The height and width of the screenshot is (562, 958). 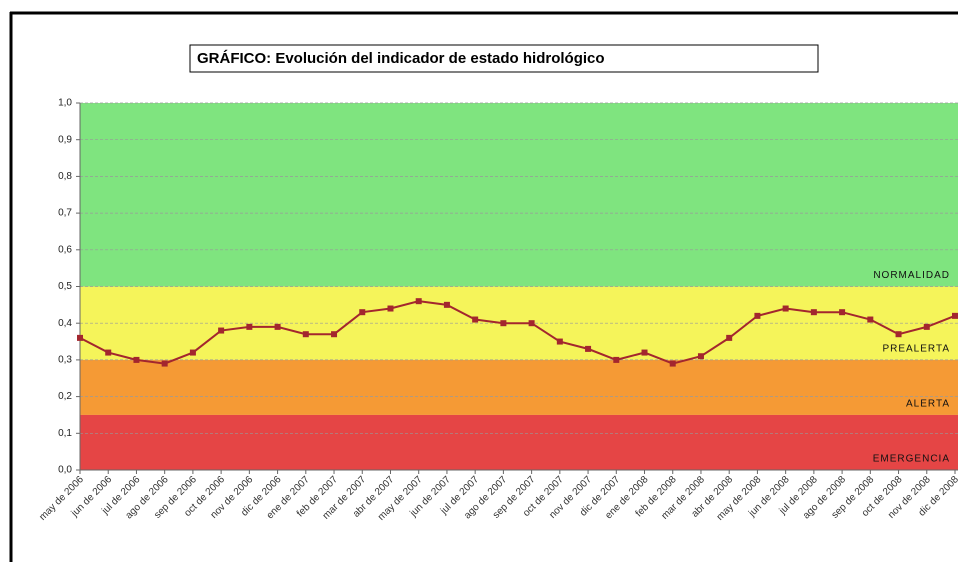 What do you see at coordinates (65, 286) in the screenshot?
I see `y-tick-label: 0,5` at bounding box center [65, 286].